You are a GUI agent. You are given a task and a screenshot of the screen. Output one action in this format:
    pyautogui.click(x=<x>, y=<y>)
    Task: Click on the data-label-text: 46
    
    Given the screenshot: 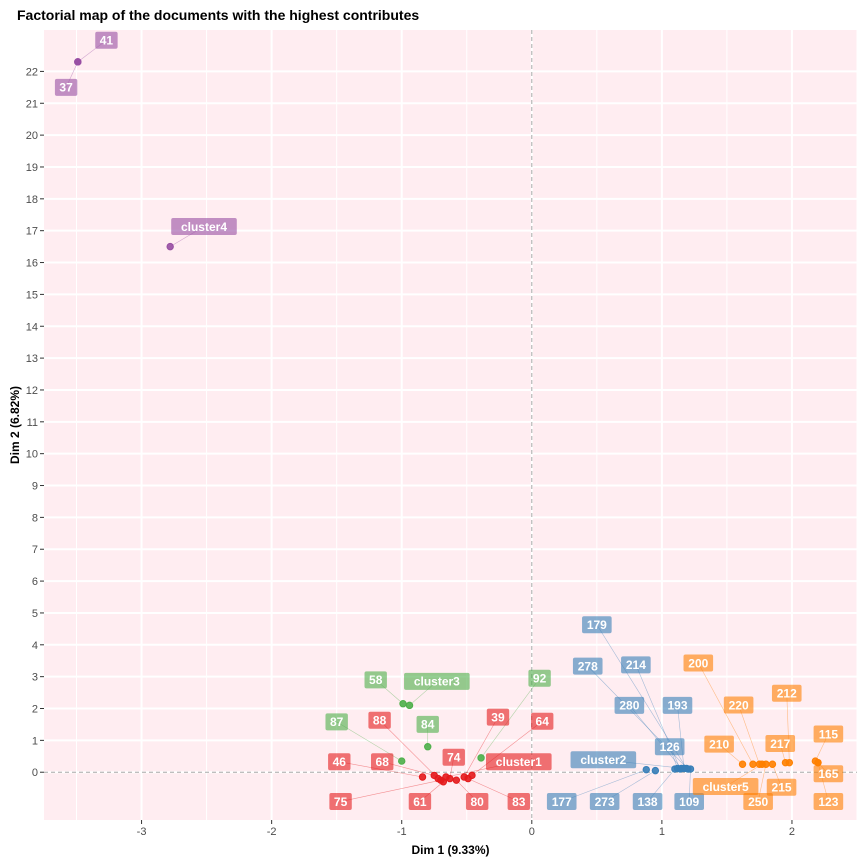 What is the action you would take?
    pyautogui.click(x=340, y=762)
    